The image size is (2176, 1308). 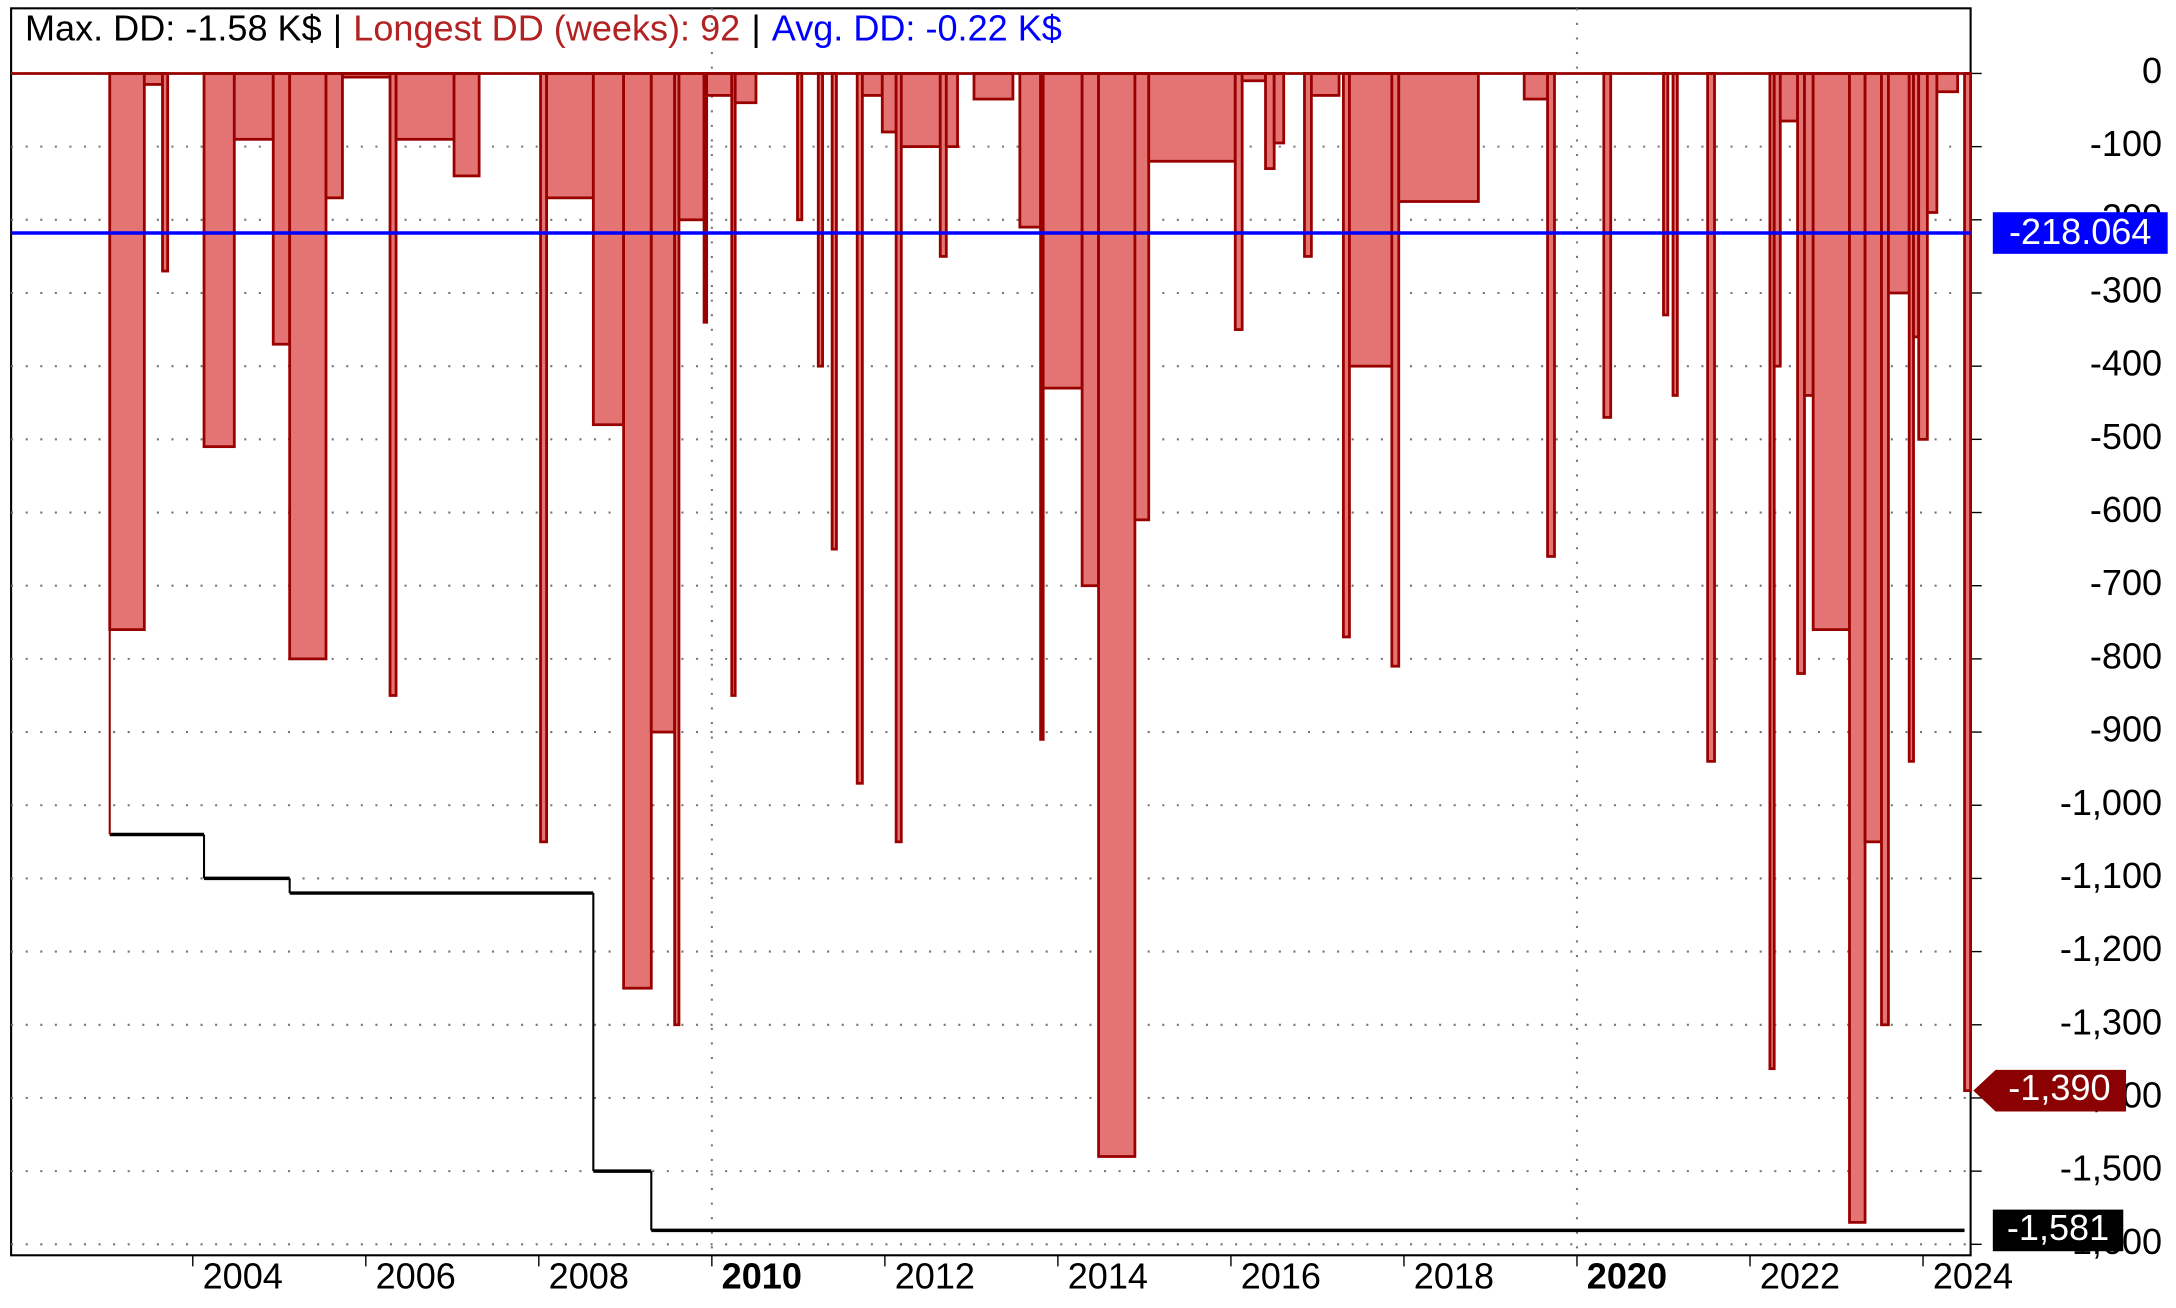 What do you see at coordinates (2126, 729) in the screenshot?
I see `y-tick-label: -900` at bounding box center [2126, 729].